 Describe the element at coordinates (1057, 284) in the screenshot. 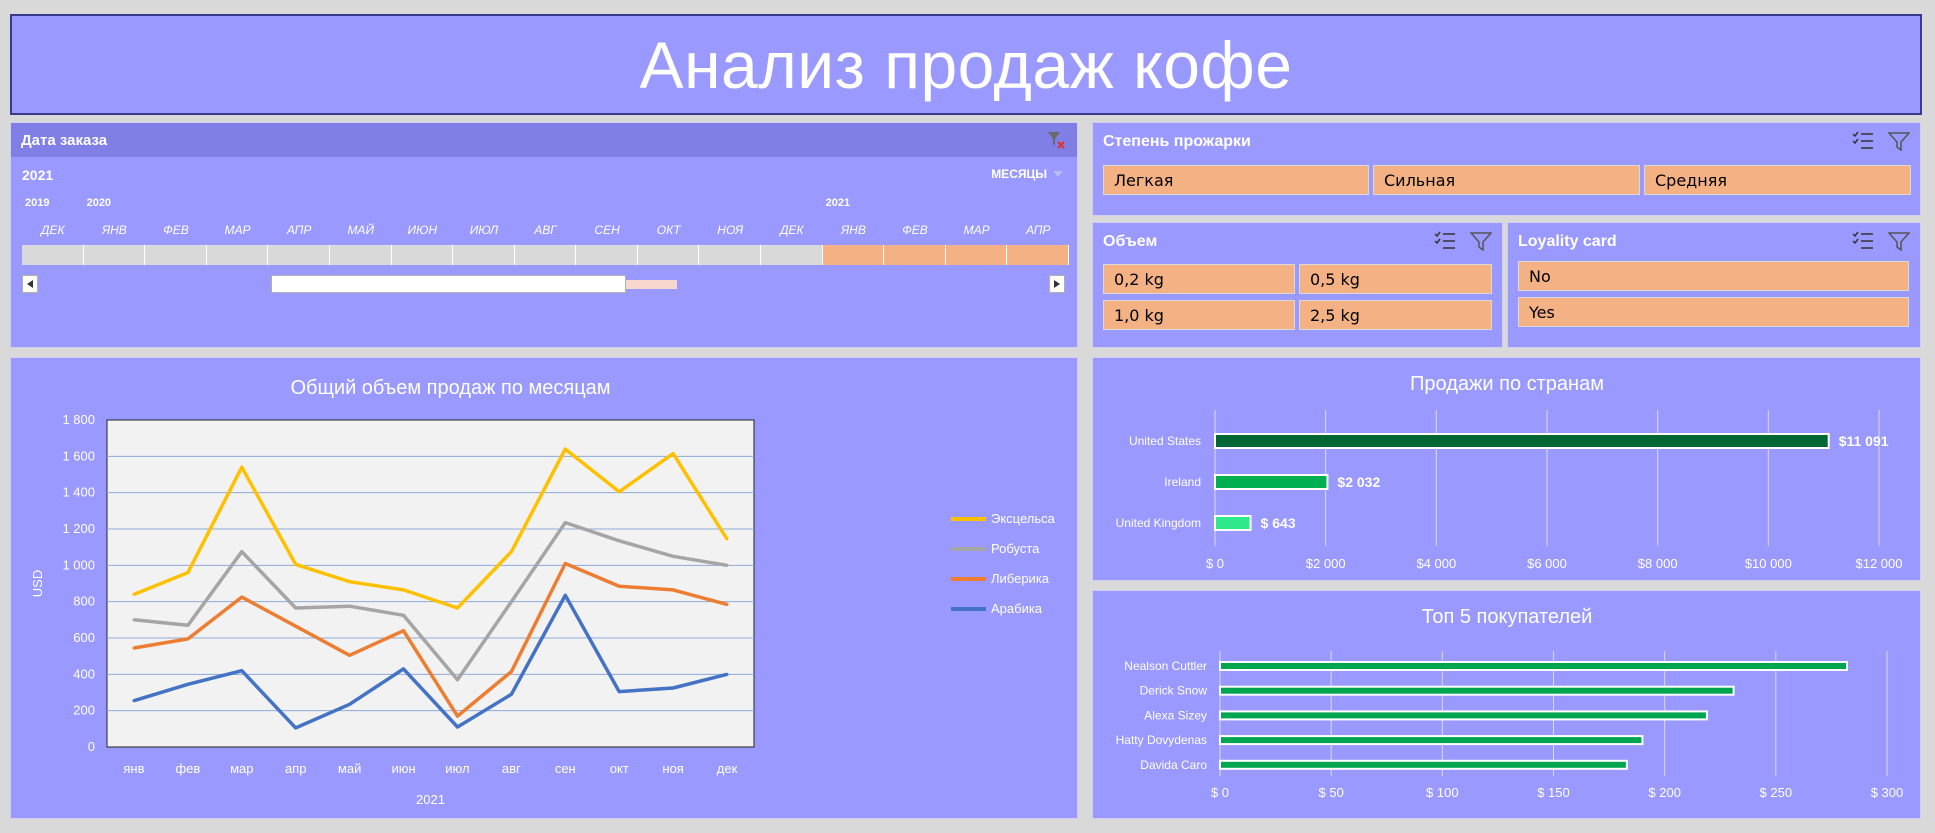

I see `timeline-scroll-right-button` at that location.